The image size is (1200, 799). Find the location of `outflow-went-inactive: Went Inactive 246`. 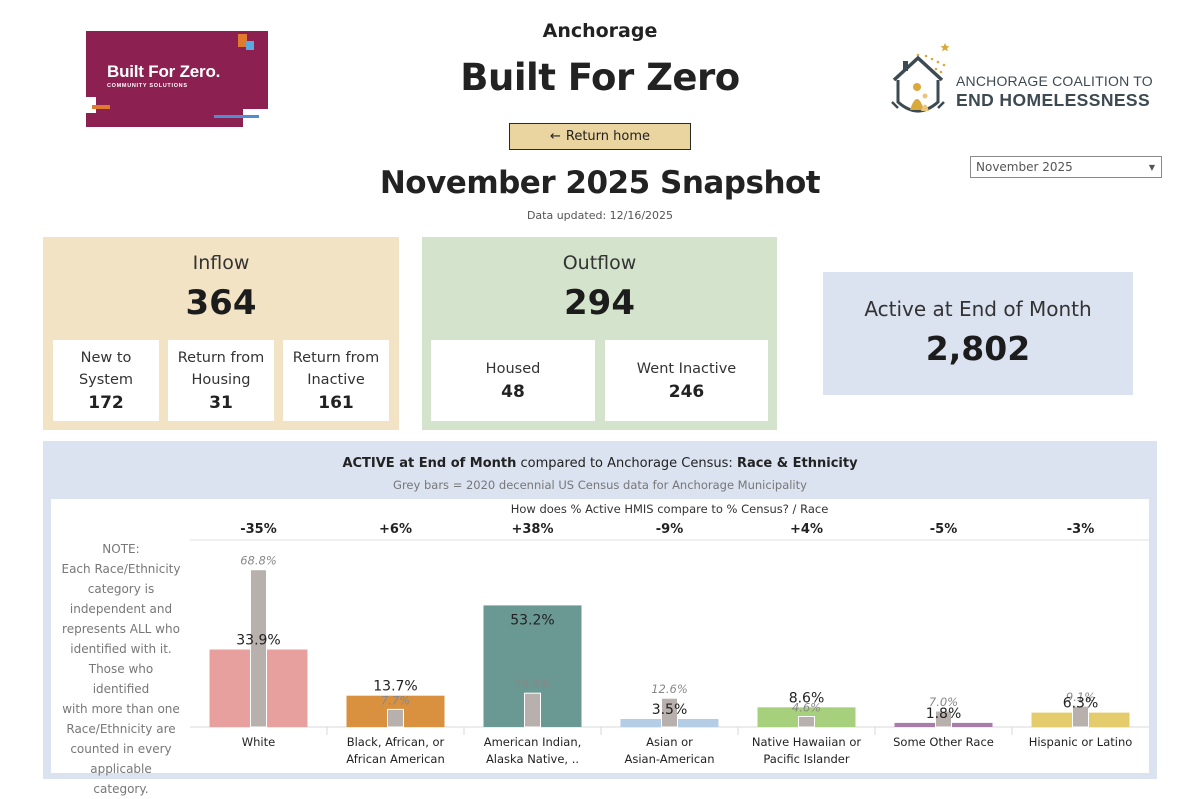

outflow-went-inactive: Went Inactive 246 is located at coordinates (686, 380).